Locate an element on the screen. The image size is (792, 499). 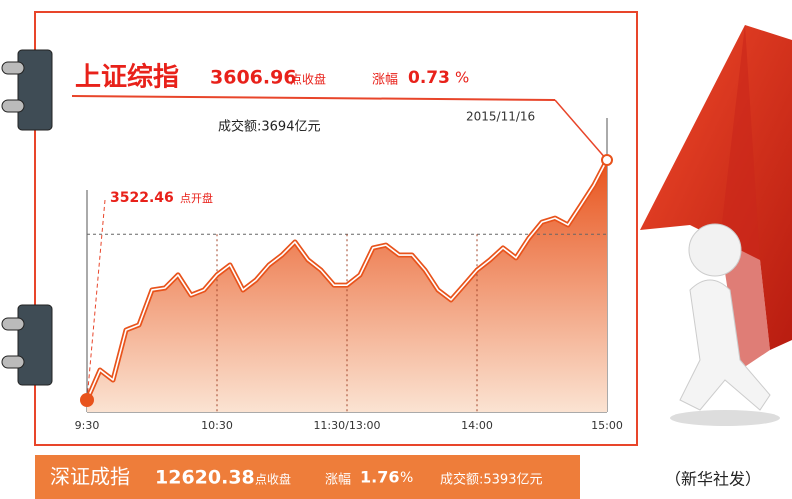
open-leader is located at coordinates (96, 300).